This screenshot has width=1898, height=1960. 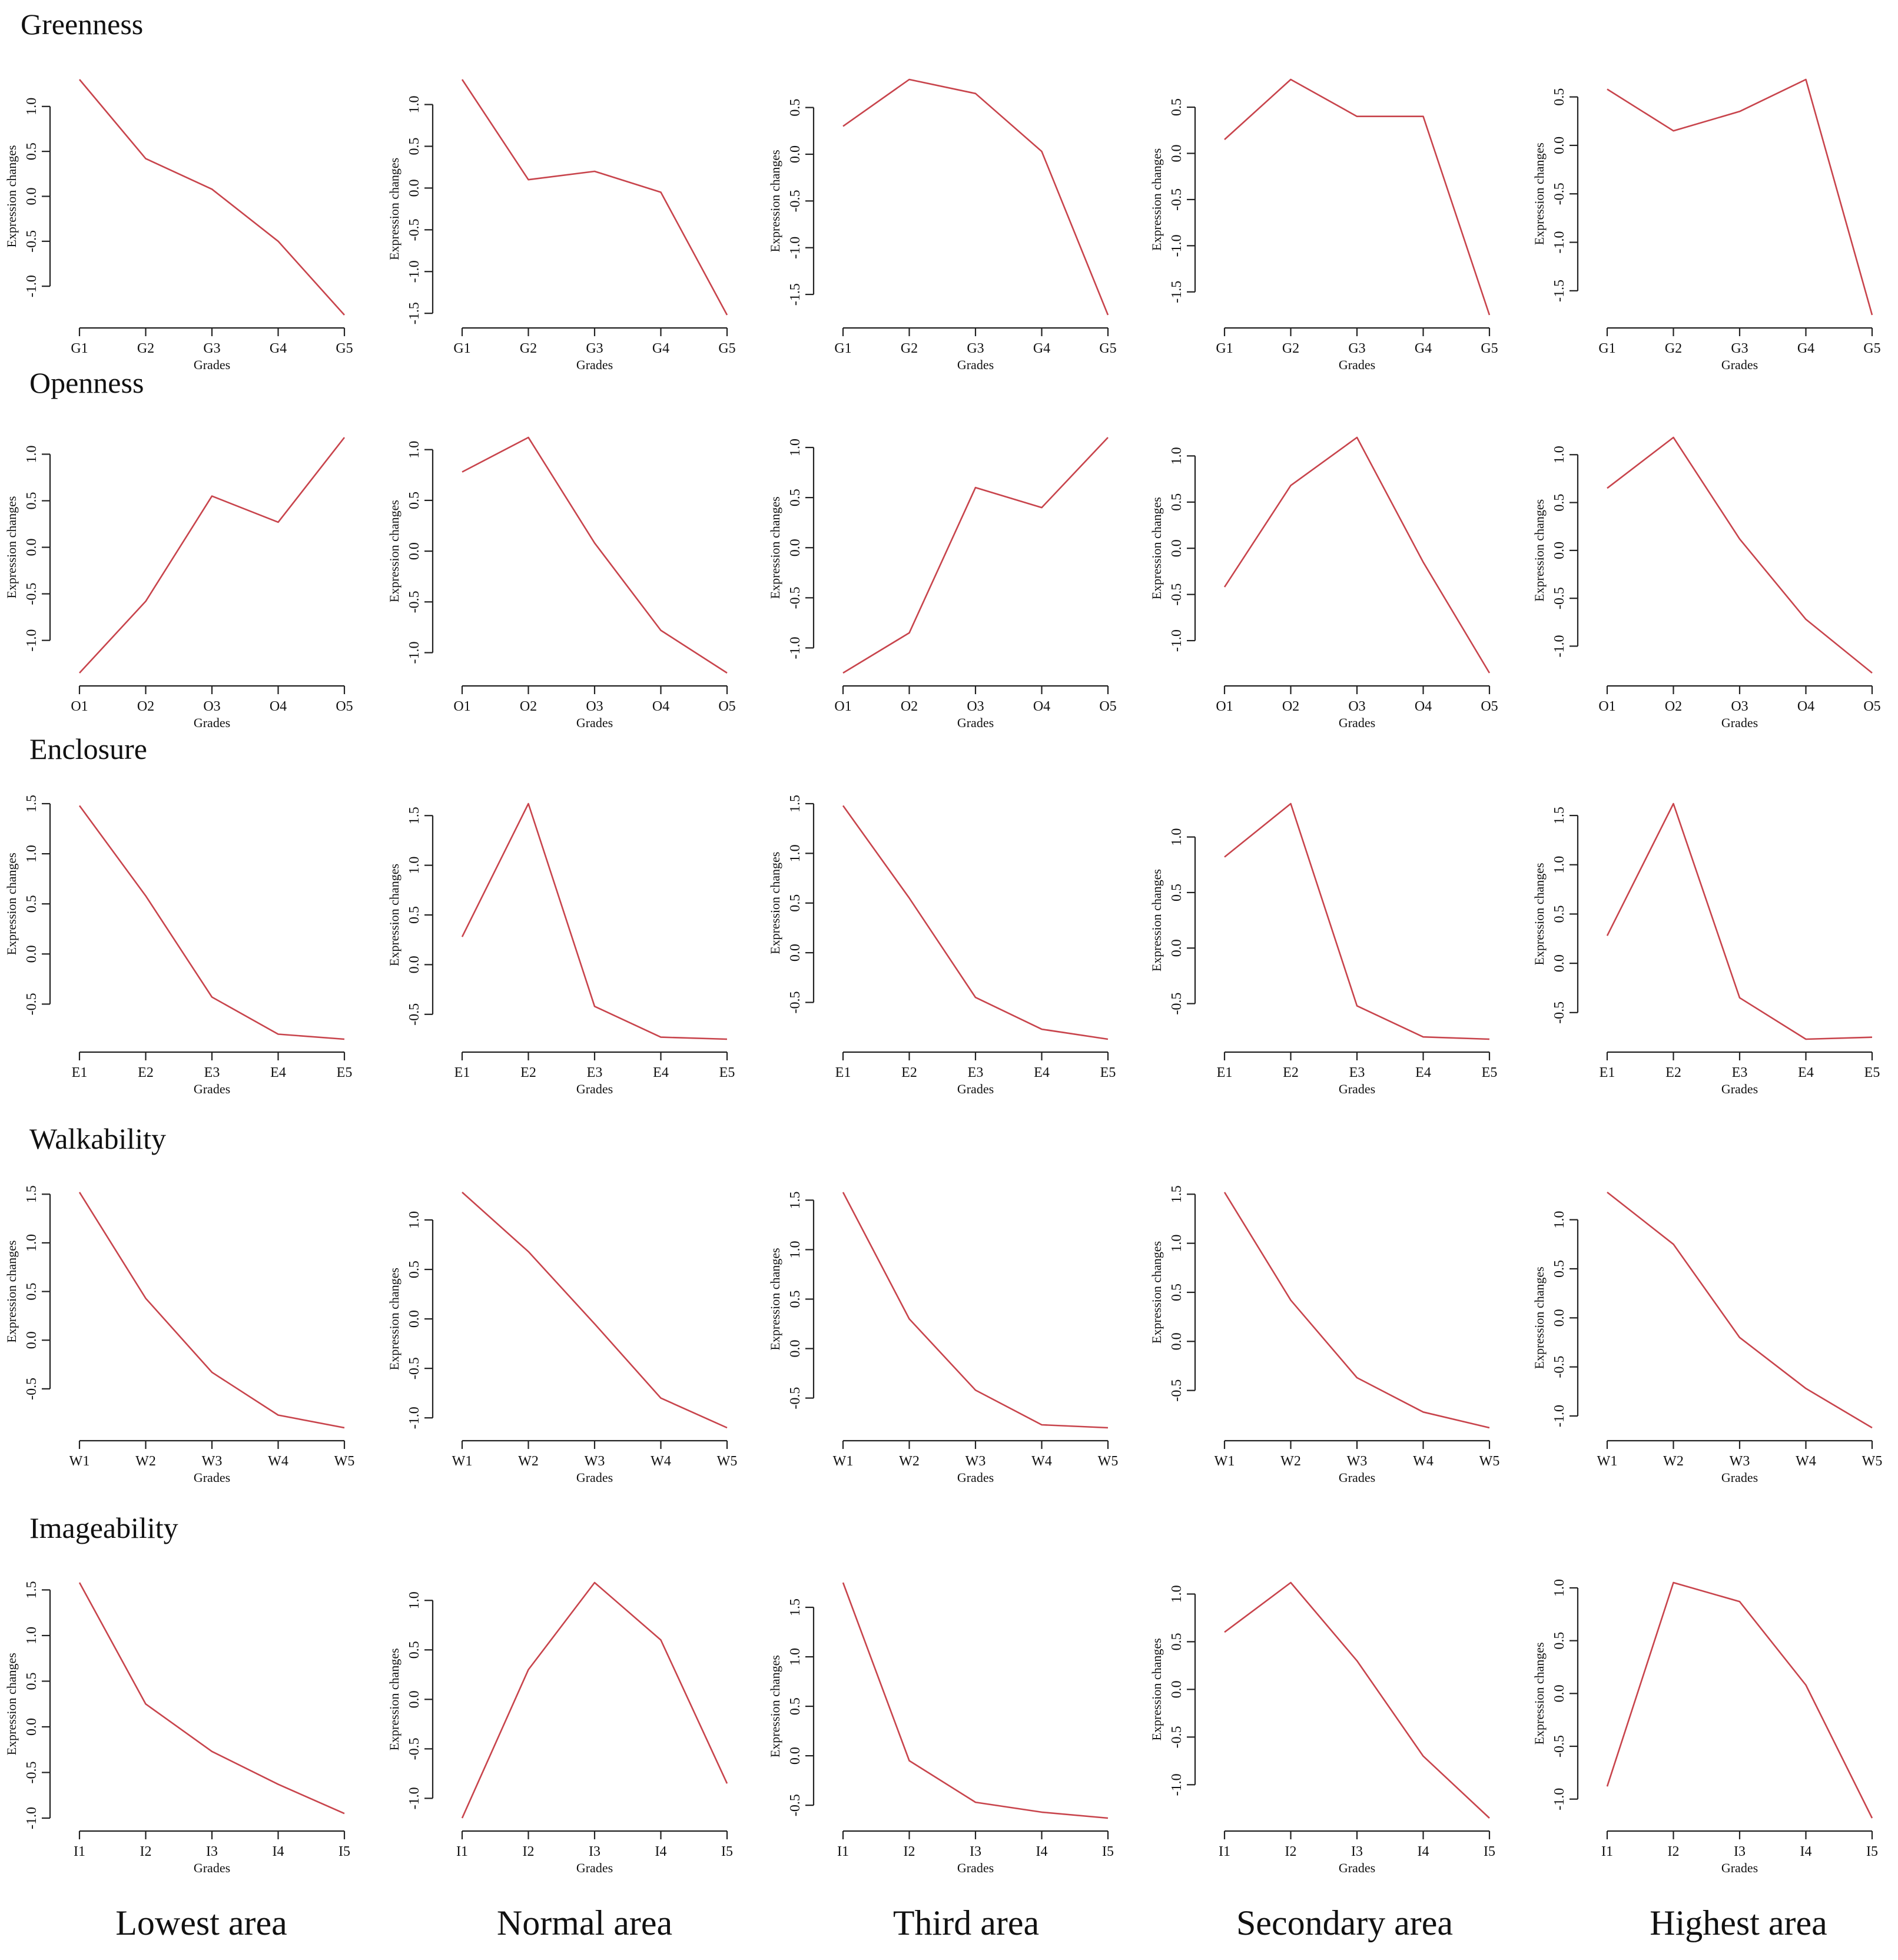 I want to click on x-tick-label: G5, so click(x=1871, y=348).